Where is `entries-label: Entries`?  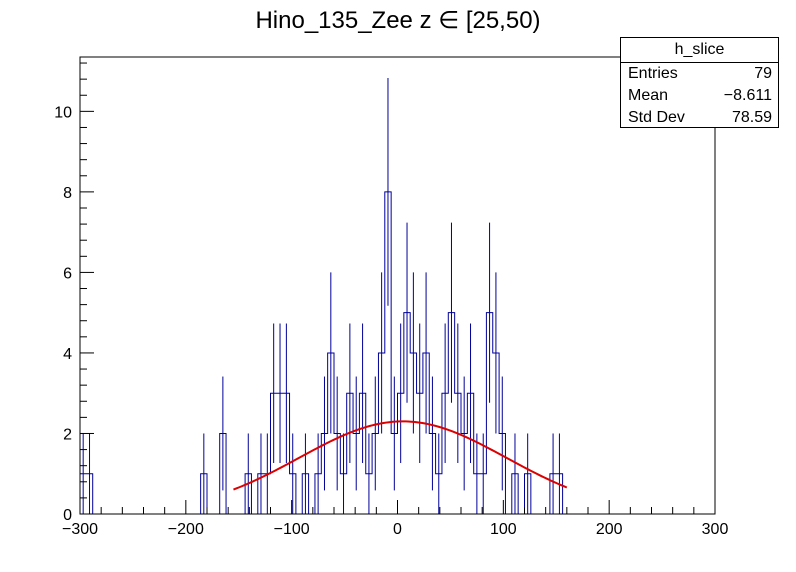
entries-label: Entries is located at coordinates (653, 73).